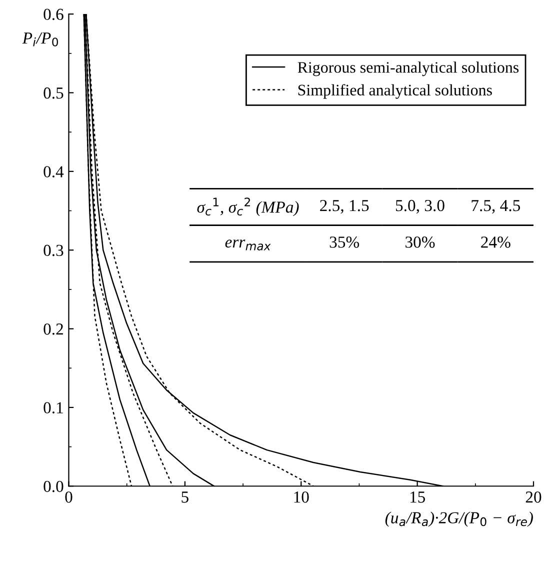 Image resolution: width=550 pixels, height=562 pixels. What do you see at coordinates (420, 242) in the screenshot?
I see `annotation: 30%` at bounding box center [420, 242].